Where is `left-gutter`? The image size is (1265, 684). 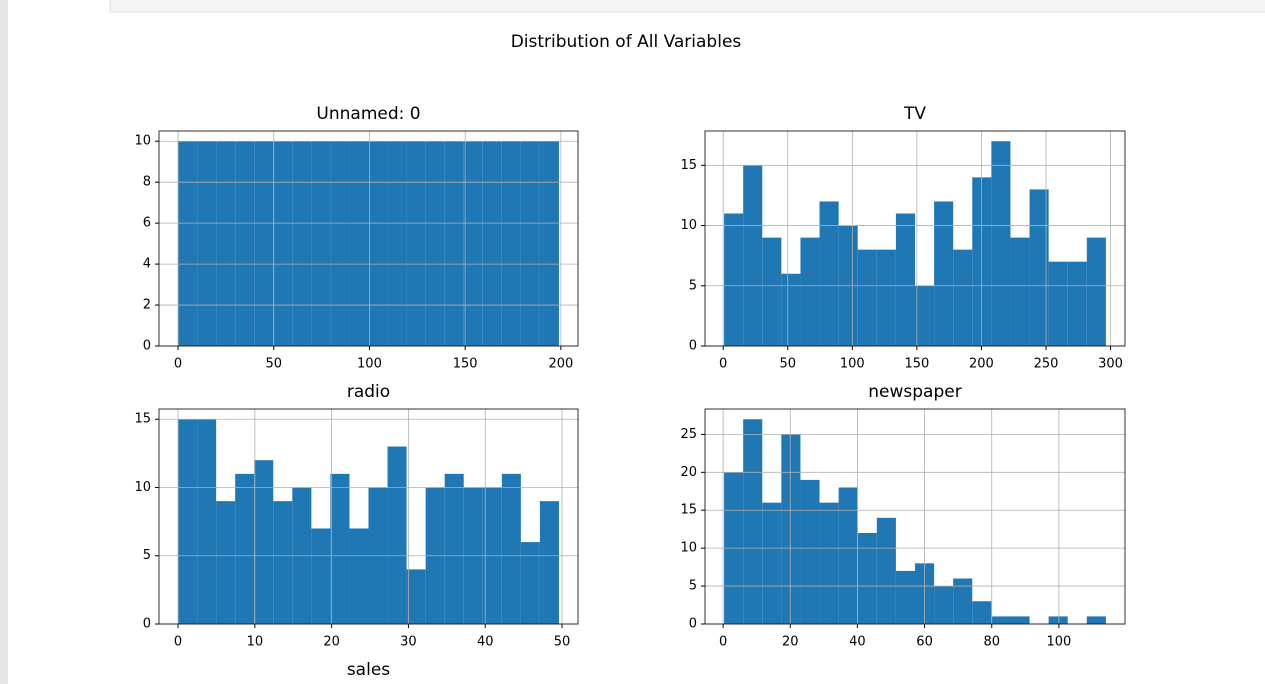 left-gutter is located at coordinates (4, 342).